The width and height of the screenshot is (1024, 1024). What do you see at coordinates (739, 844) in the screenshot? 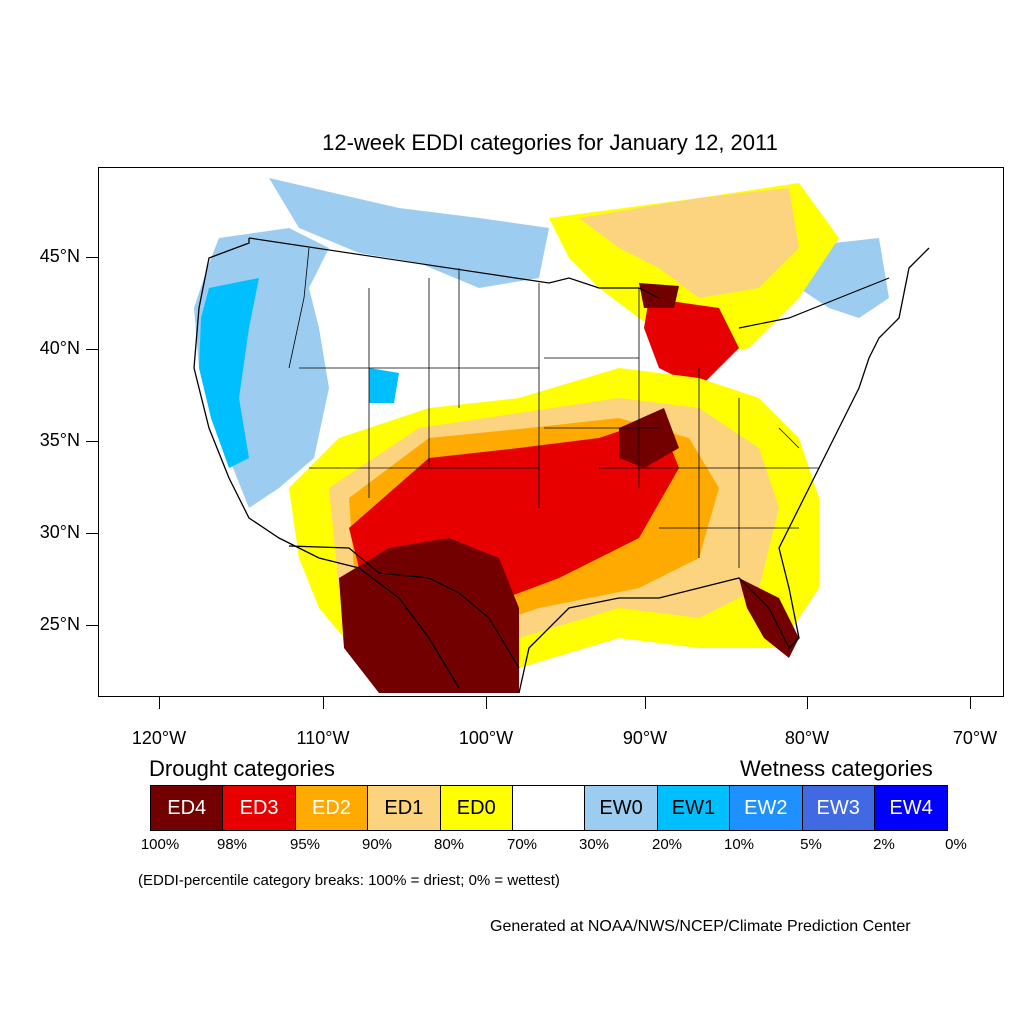
I see `break-label-10: 10%` at bounding box center [739, 844].